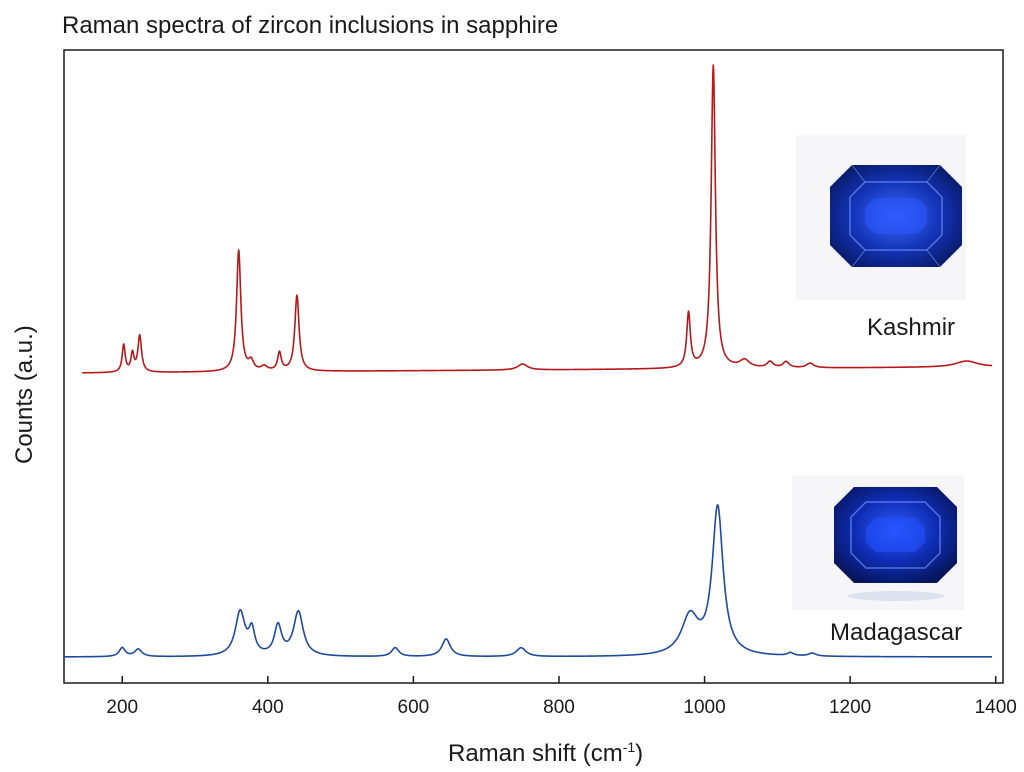  Describe the element at coordinates (268, 707) in the screenshot. I see `x-tick-label: 400` at that location.